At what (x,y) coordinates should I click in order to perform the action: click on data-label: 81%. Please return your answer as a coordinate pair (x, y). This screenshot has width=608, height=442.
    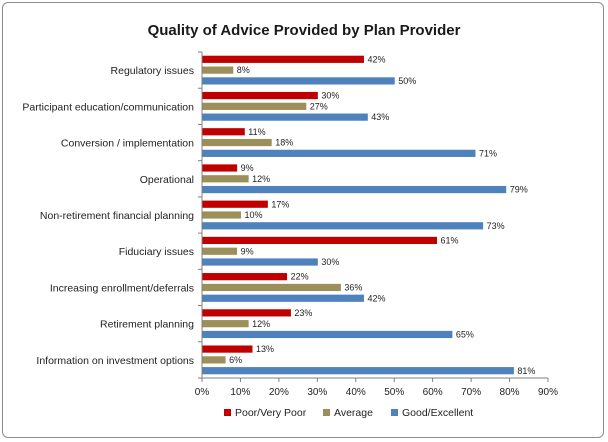
    Looking at the image, I should click on (526, 371).